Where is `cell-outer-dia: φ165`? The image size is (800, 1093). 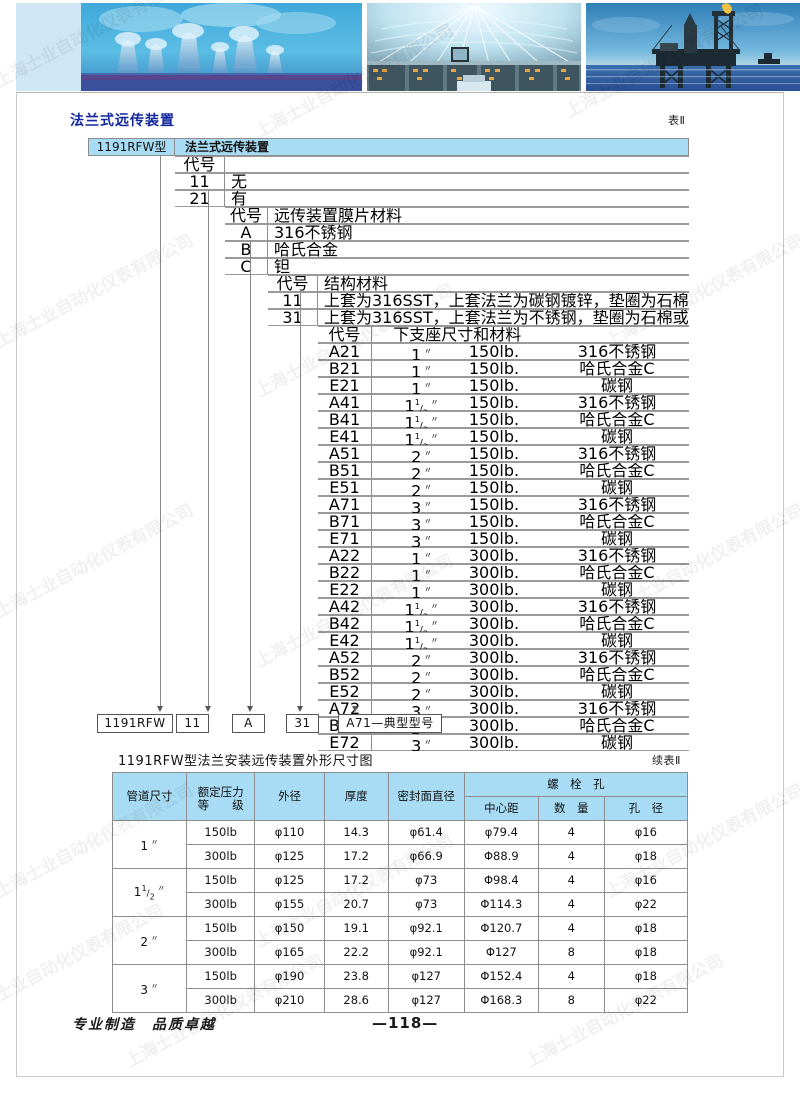
cell-outer-dia: φ165 is located at coordinates (289, 952).